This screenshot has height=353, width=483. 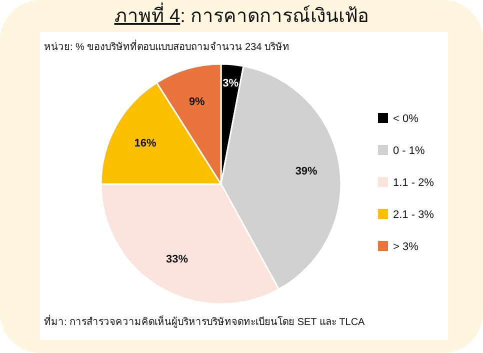 I want to click on legend-label: 0 - 1%, so click(x=409, y=151).